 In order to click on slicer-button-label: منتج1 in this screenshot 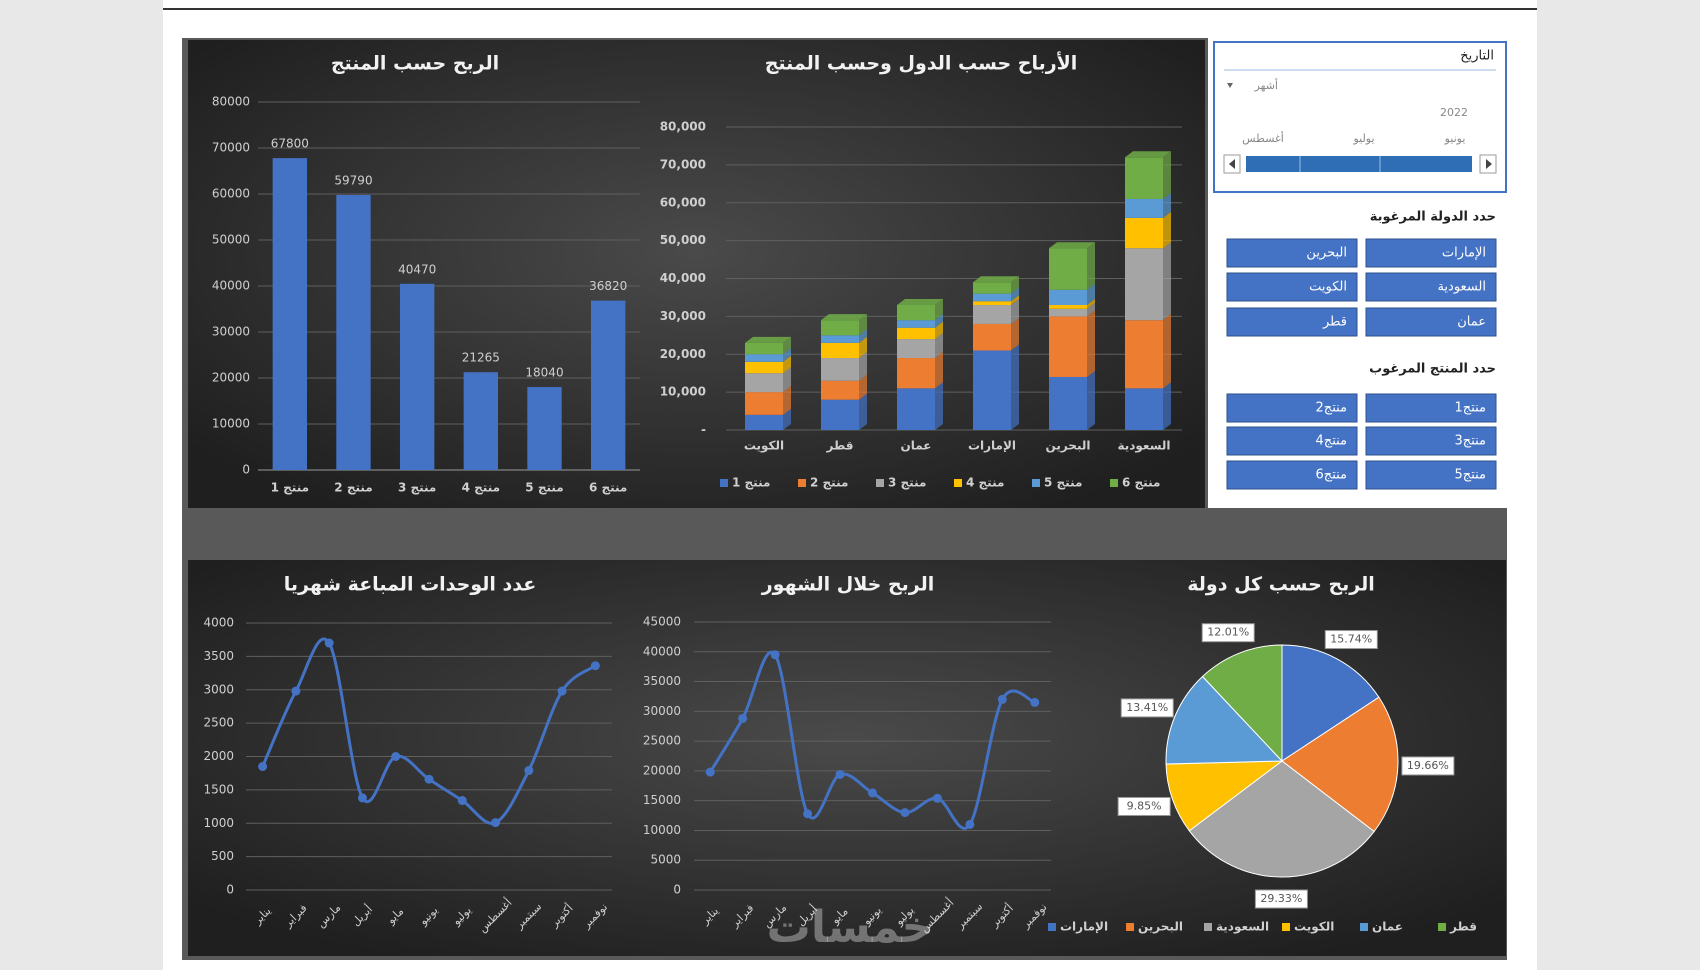, I will do `click(1470, 408)`.